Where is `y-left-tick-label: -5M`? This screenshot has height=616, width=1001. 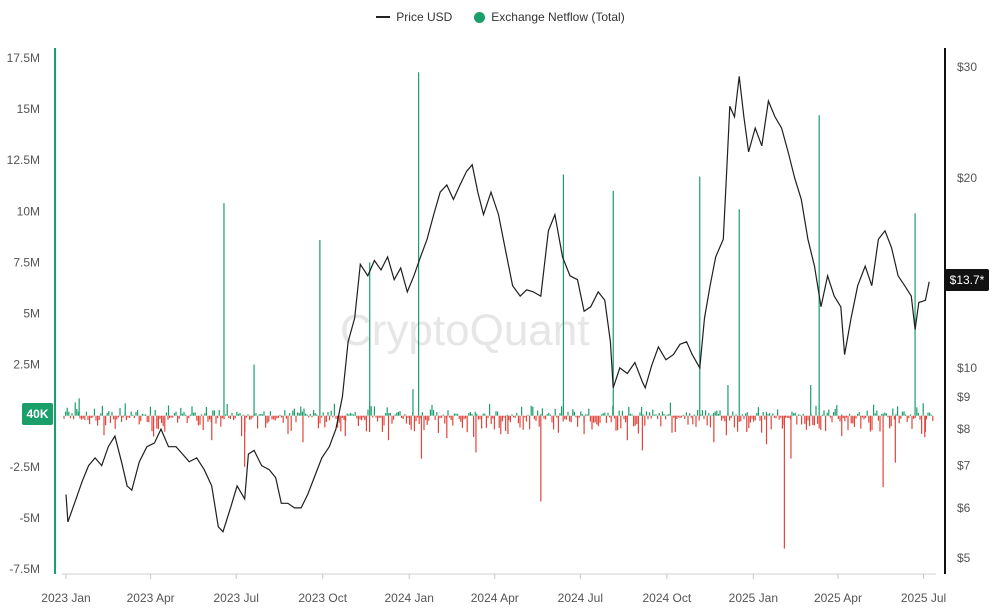 y-left-tick-label: -5M is located at coordinates (29, 518).